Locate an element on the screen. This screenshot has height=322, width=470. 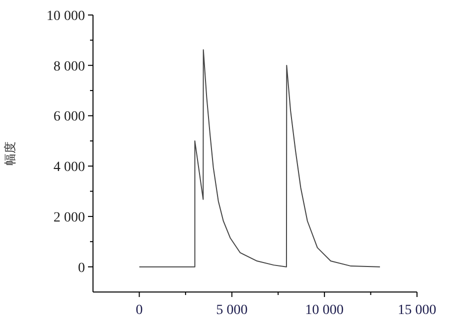
x-tick-label: 5 000 is located at coordinates (232, 310).